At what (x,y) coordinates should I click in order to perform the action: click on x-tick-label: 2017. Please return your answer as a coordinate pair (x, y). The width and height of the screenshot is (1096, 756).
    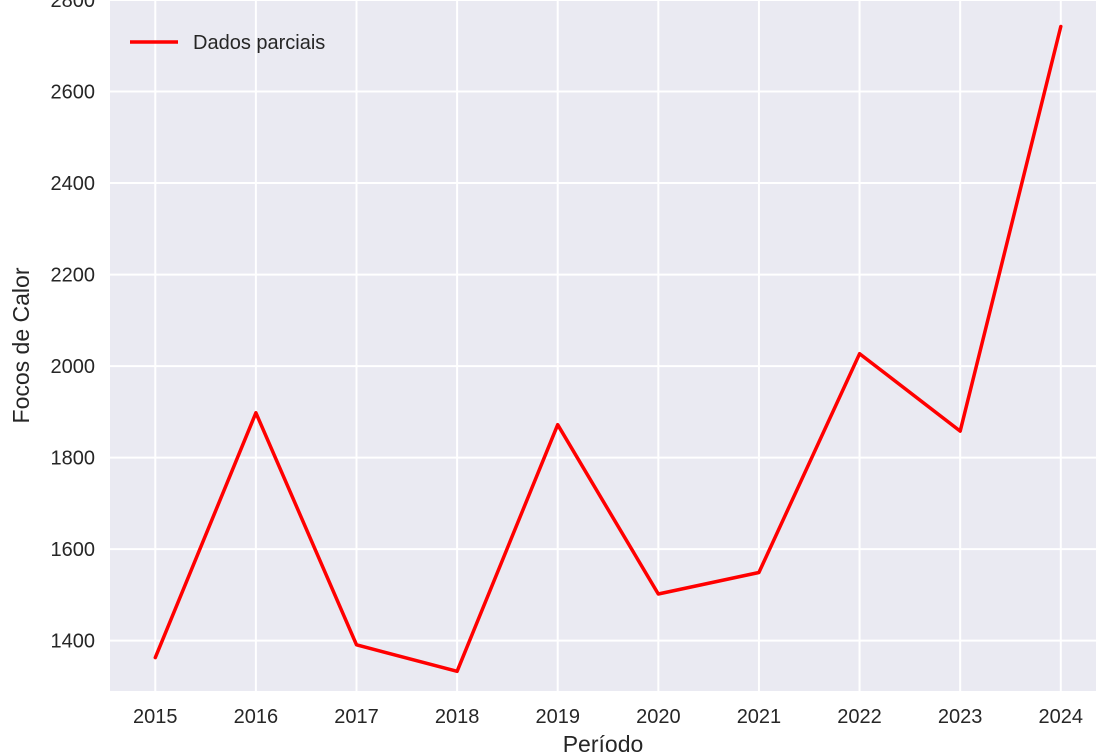
    Looking at the image, I should click on (356, 717).